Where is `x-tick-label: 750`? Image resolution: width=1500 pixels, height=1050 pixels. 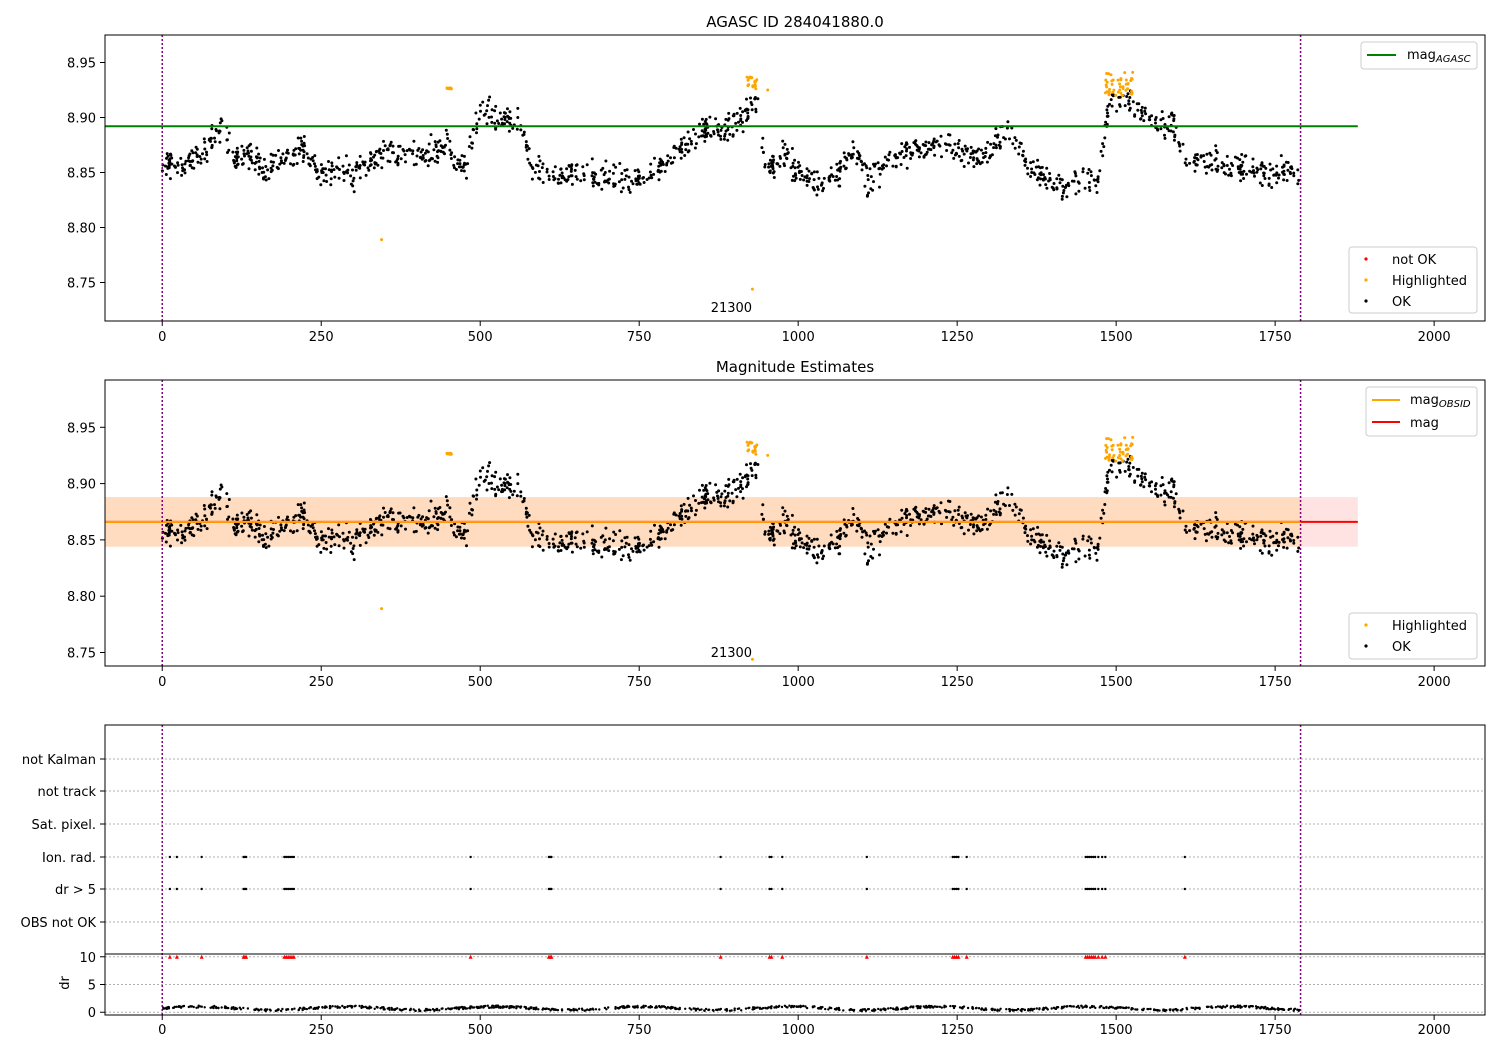 x-tick-label: 750 is located at coordinates (639, 682).